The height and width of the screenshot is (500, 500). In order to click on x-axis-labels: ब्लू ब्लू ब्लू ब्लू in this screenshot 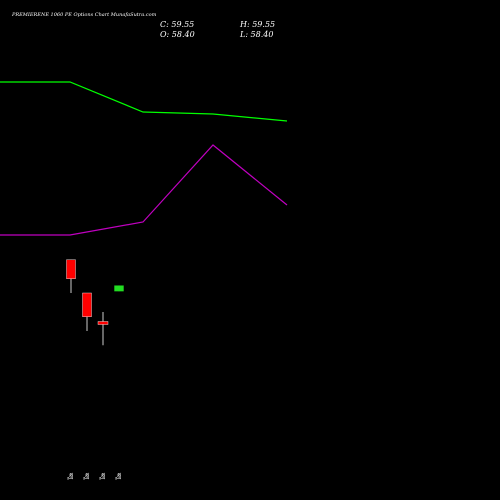, I will do `click(94, 476)`.